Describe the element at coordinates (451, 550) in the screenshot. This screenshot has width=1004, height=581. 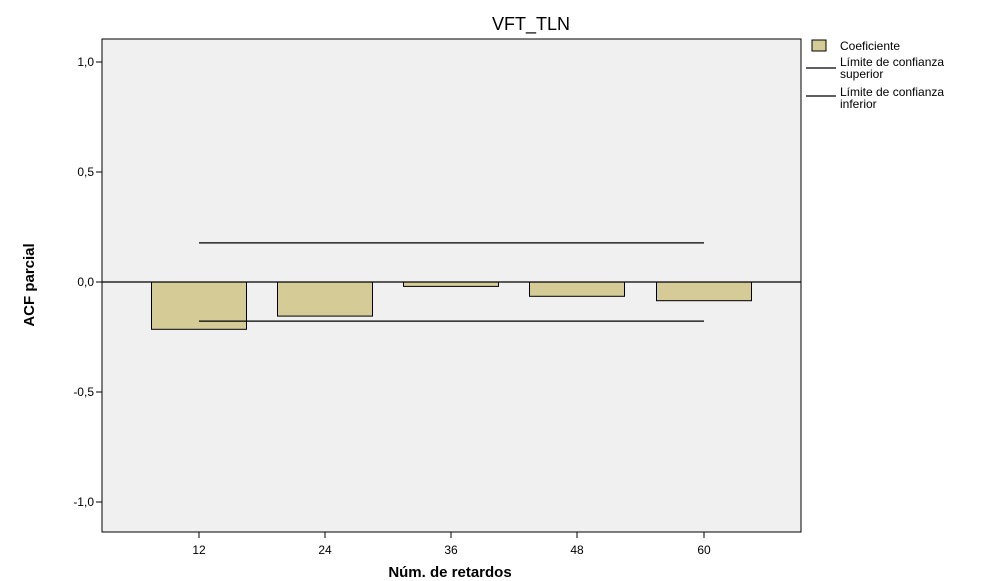
I see `x-tick-label: 36` at that location.